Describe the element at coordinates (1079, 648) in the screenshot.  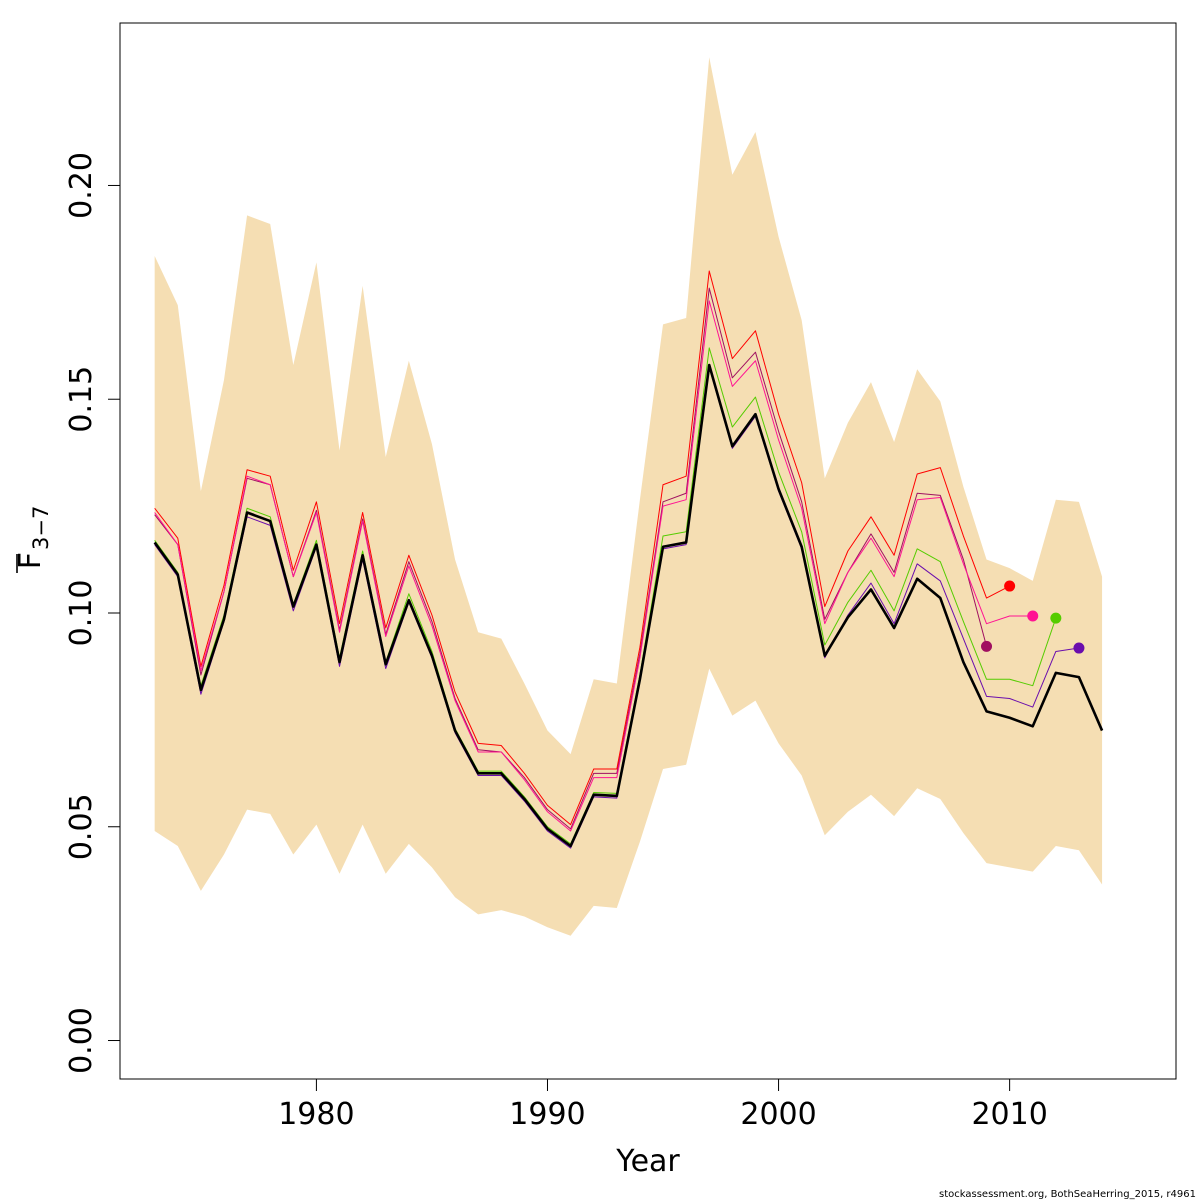
I see `series-endpoint-2013-assessment` at that location.